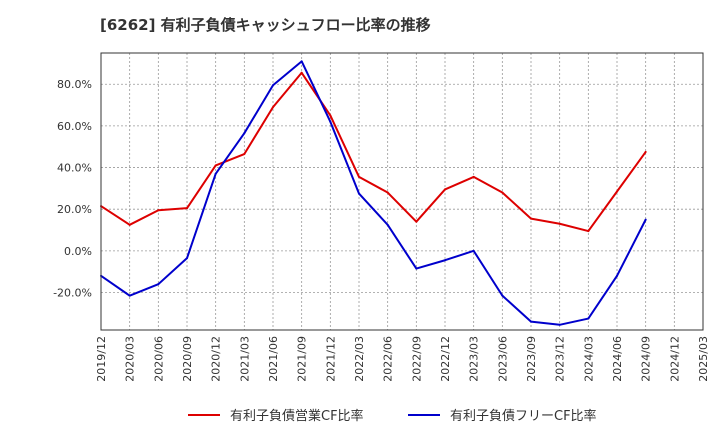 Image resolution: width=720 pixels, height=440 pixels. What do you see at coordinates (74, 209) in the screenshot?
I see `y-tick-label: 20.0%` at bounding box center [74, 209].